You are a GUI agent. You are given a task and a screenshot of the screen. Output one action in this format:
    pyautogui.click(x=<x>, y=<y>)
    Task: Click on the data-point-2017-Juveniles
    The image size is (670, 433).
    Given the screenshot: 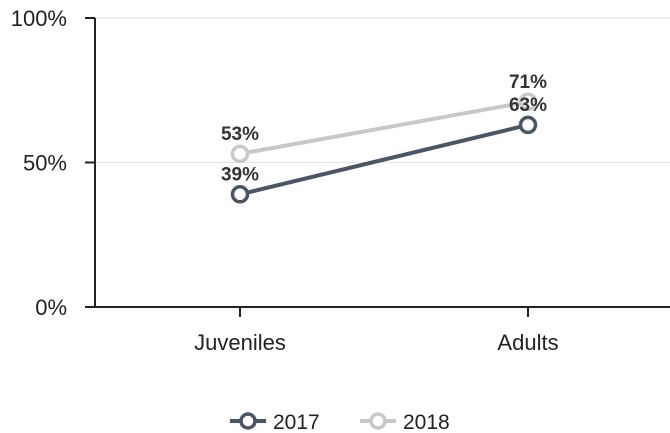 What is the action you would take?
    pyautogui.click(x=240, y=194)
    